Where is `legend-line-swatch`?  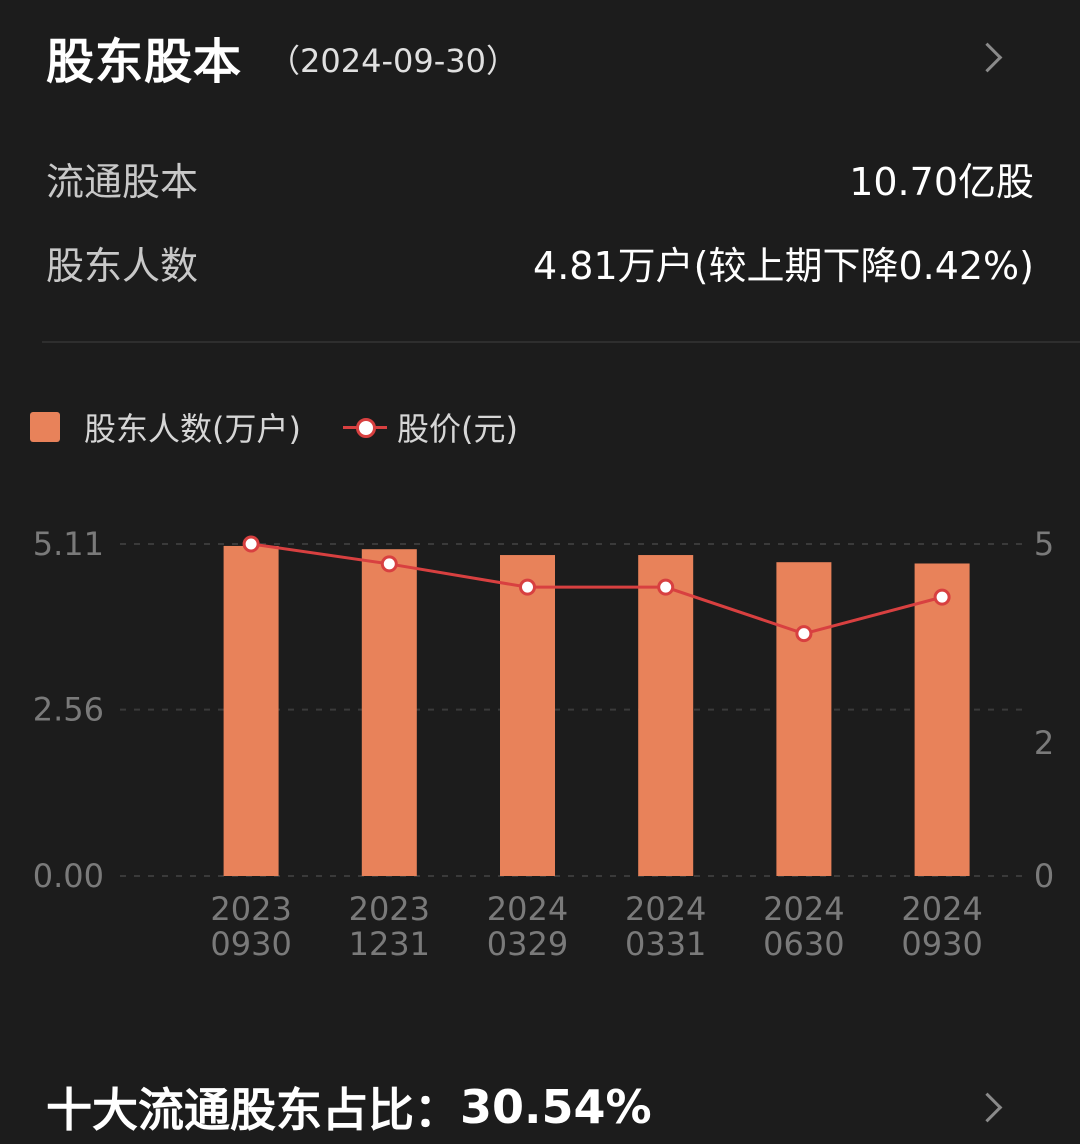 legend-line-swatch is located at coordinates (364, 427).